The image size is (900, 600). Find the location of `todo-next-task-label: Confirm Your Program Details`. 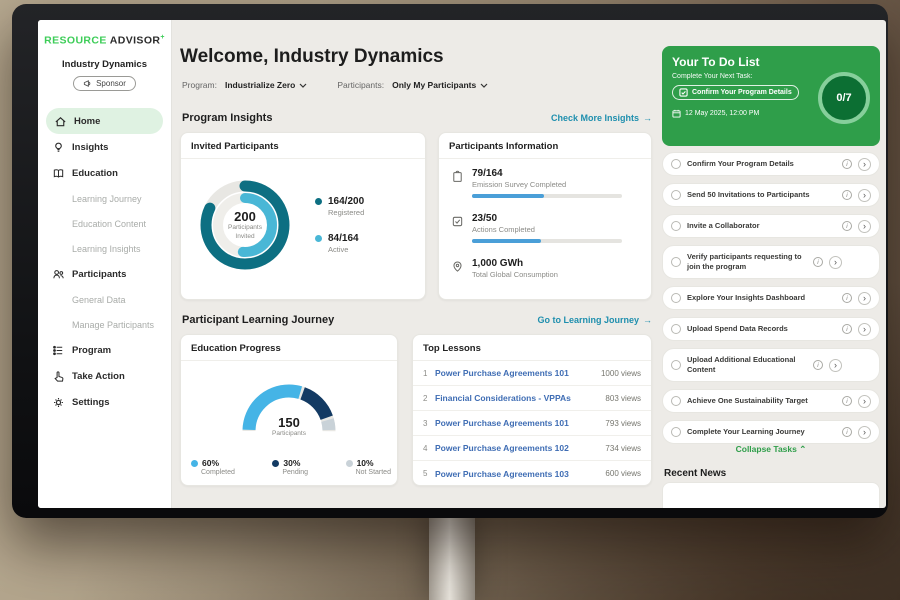

todo-next-task-label: Confirm Your Program Details is located at coordinates (742, 92).